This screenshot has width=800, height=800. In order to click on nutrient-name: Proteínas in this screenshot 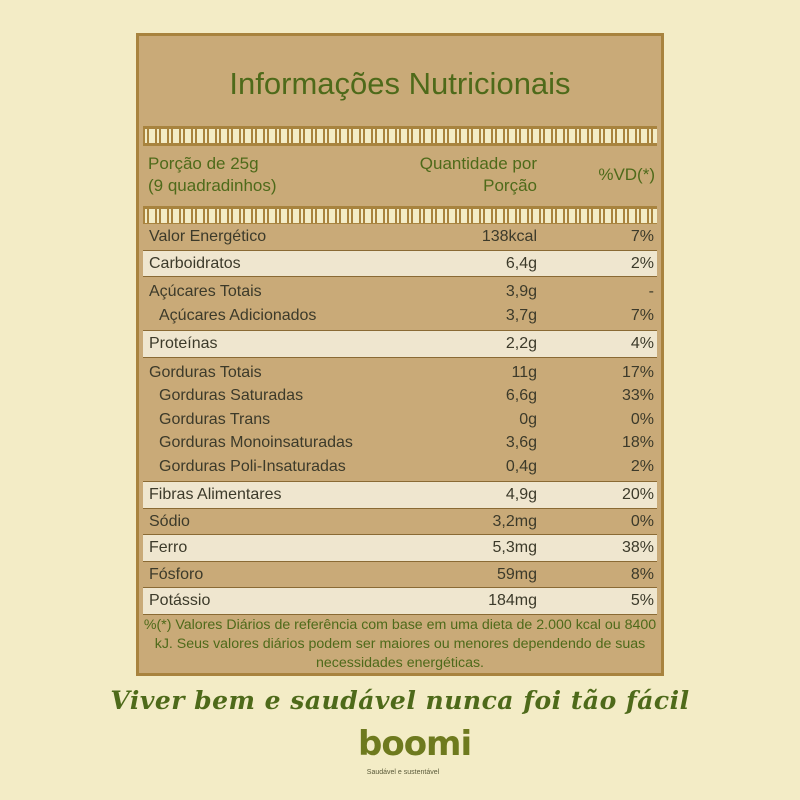, I will do `click(183, 343)`.